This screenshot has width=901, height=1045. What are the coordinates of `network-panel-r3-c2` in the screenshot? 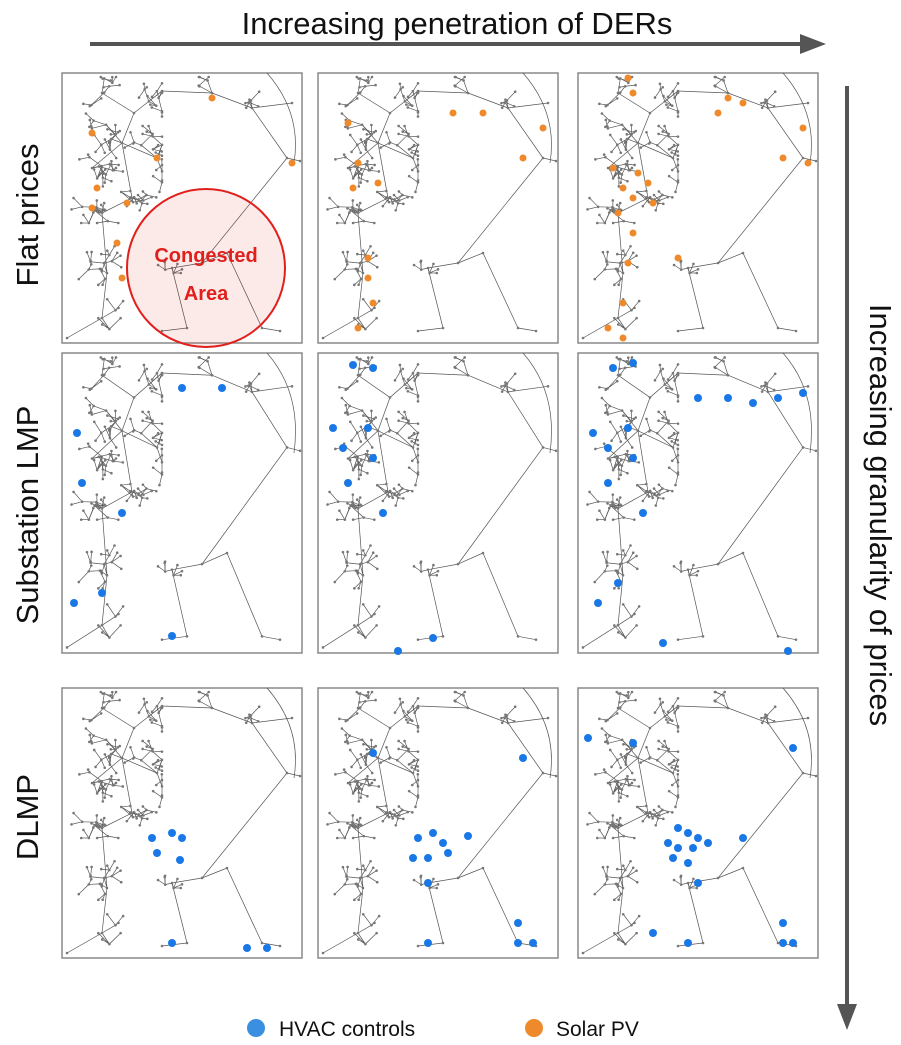 It's located at (438, 823).